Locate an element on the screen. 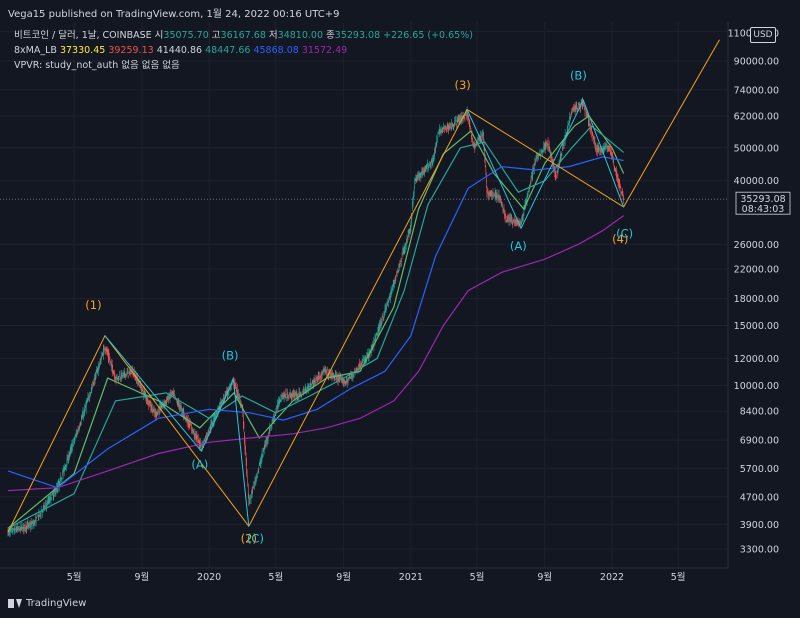 The height and width of the screenshot is (618, 800). price-tick-label: 18000.00 is located at coordinates (756, 299).